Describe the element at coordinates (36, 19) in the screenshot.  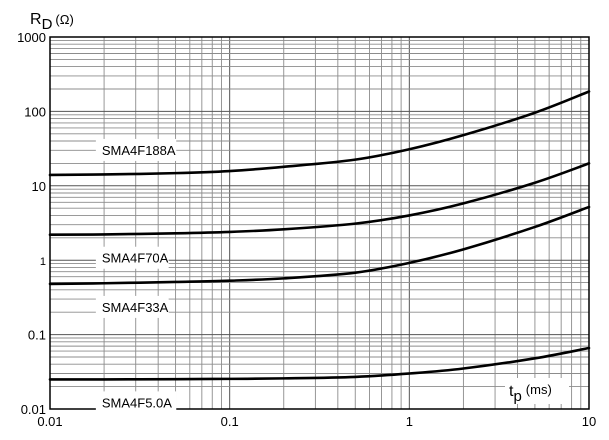
I see `y-axis-label-main: R` at that location.